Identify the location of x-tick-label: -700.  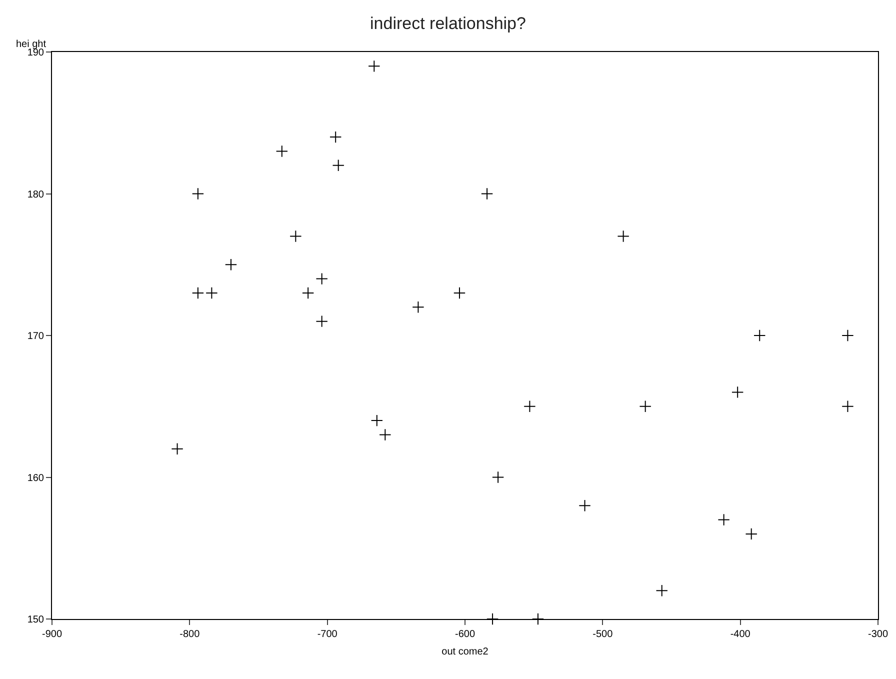
(327, 634).